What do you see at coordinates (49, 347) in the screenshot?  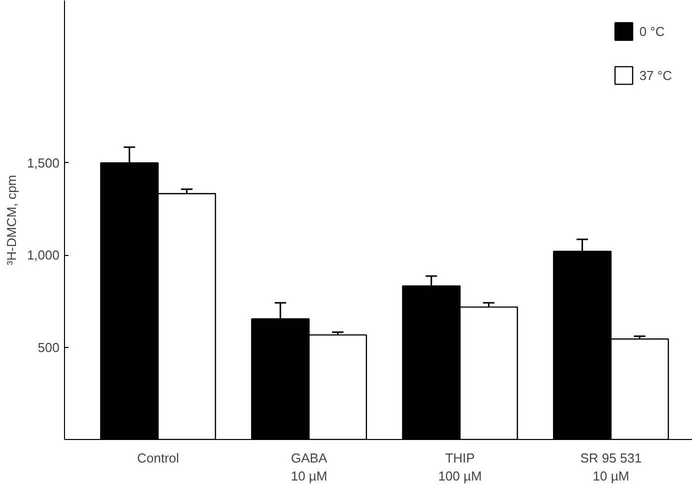 I see `y-tick-label: 500` at bounding box center [49, 347].